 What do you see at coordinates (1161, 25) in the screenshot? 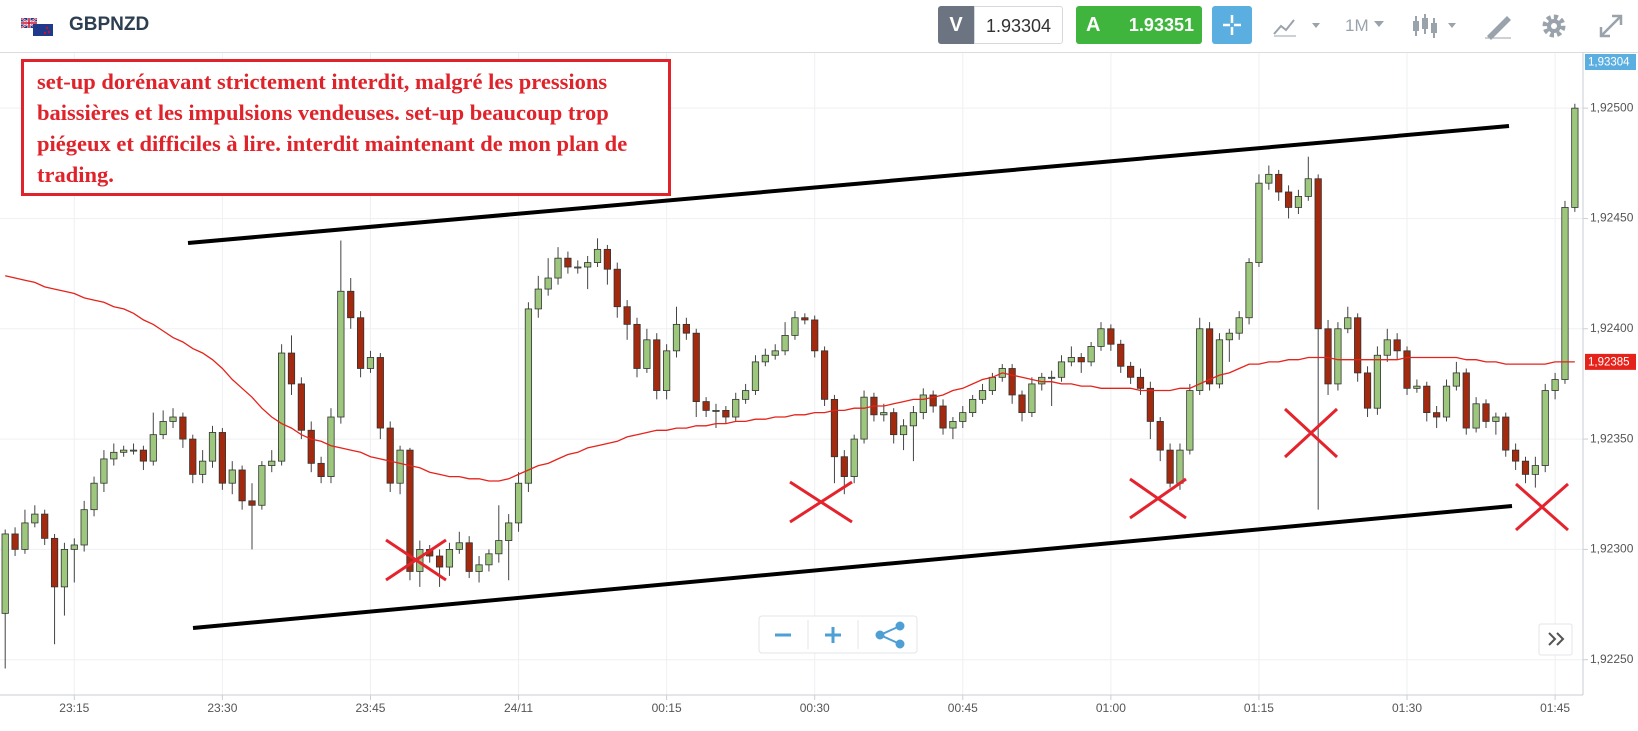
I see `buy-price: 1.93351` at bounding box center [1161, 25].